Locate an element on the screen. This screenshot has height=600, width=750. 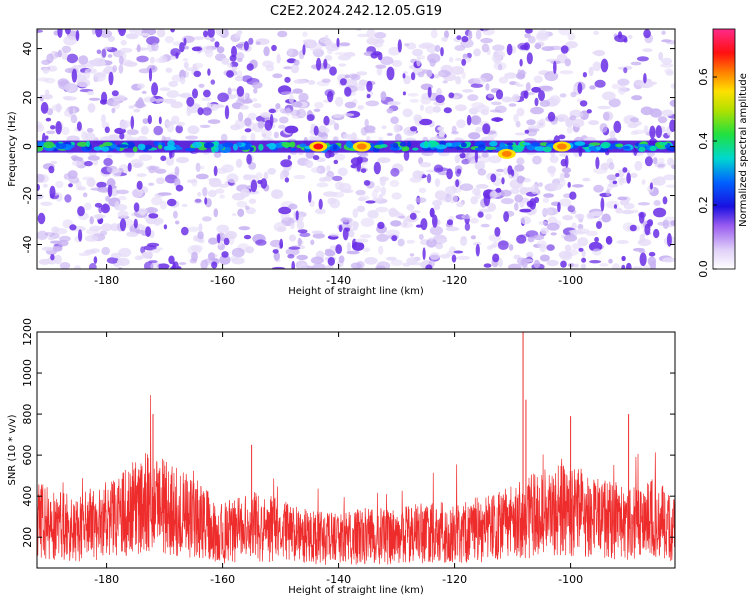
x-tick-label: -100 is located at coordinates (570, 280).